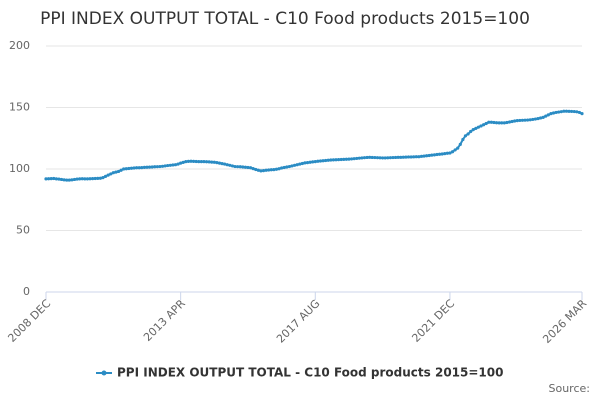  What do you see at coordinates (298, 321) in the screenshot?
I see `x-tick-label: 2017 AUG` at bounding box center [298, 321].